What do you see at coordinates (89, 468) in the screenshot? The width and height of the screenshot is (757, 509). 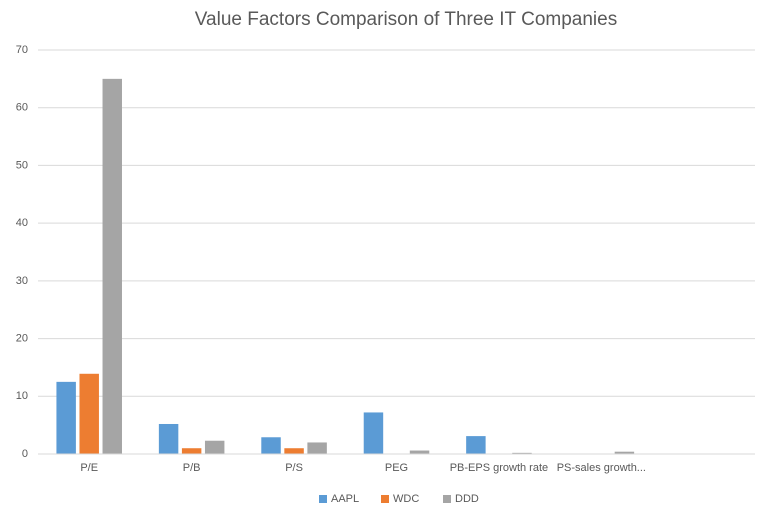 I see `x-tick-label: P/E` at bounding box center [89, 468].